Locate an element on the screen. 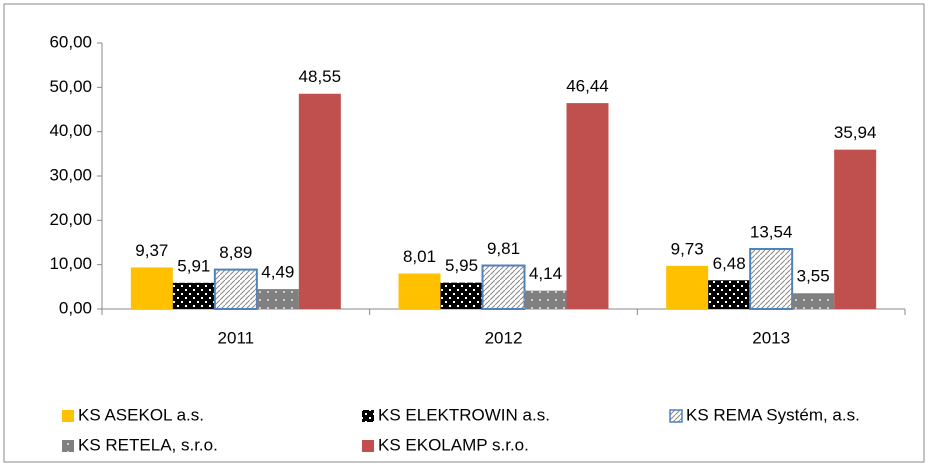  data-label: 9,37 is located at coordinates (151, 250).